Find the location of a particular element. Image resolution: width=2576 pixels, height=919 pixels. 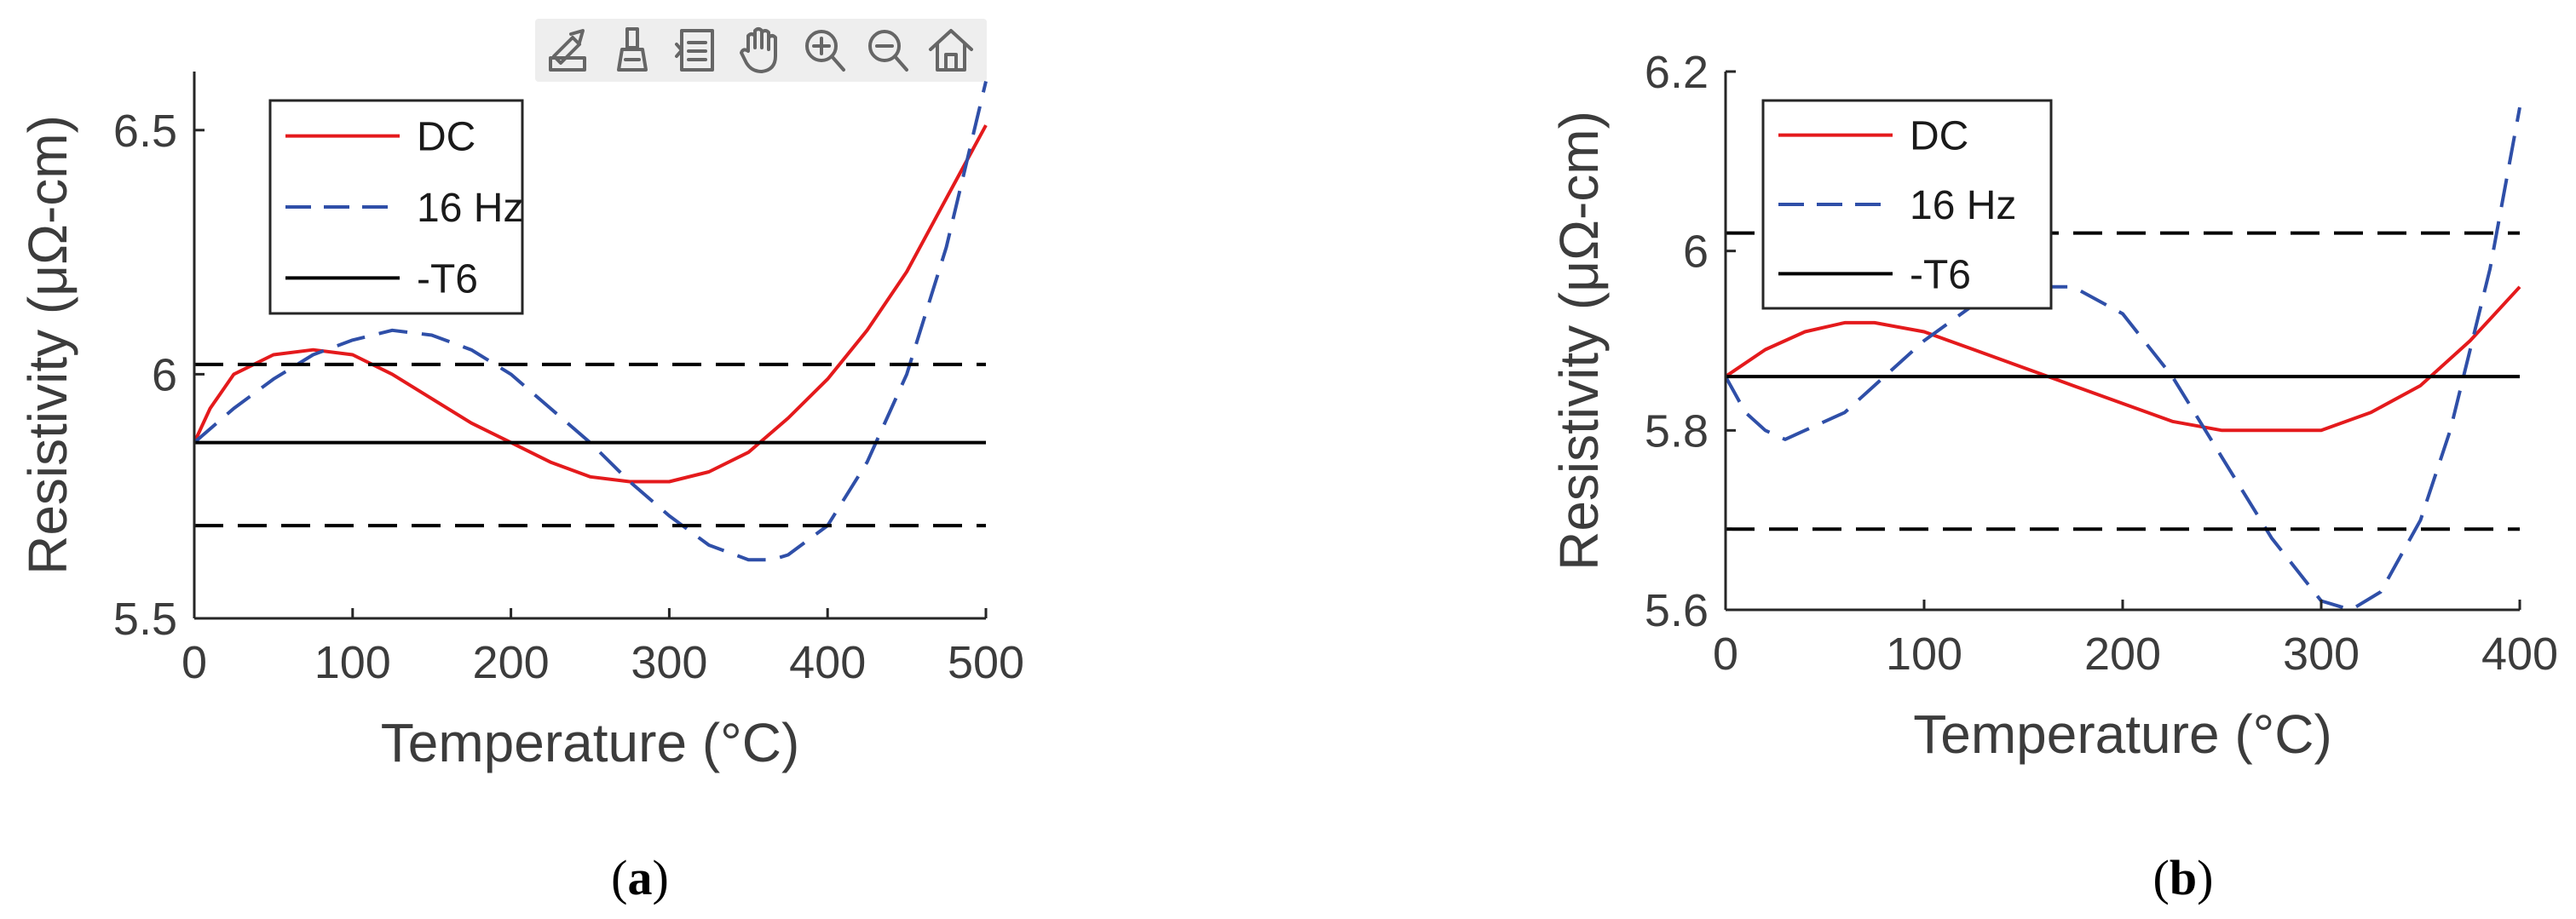

y-tick-label: 5.6 is located at coordinates (1677, 610).